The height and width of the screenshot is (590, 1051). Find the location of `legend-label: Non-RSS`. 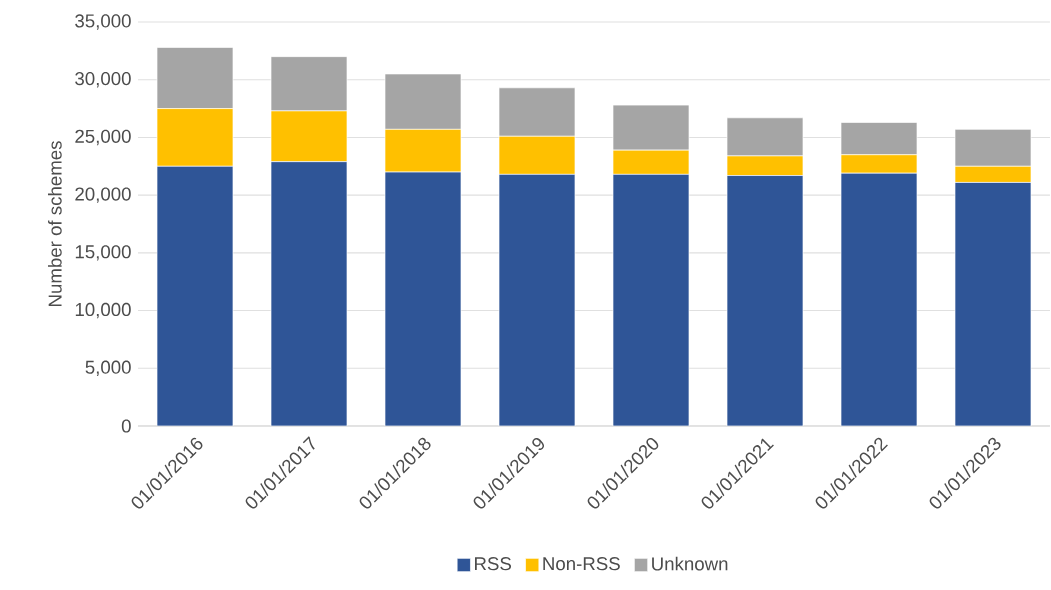

legend-label: Non-RSS is located at coordinates (581, 564).